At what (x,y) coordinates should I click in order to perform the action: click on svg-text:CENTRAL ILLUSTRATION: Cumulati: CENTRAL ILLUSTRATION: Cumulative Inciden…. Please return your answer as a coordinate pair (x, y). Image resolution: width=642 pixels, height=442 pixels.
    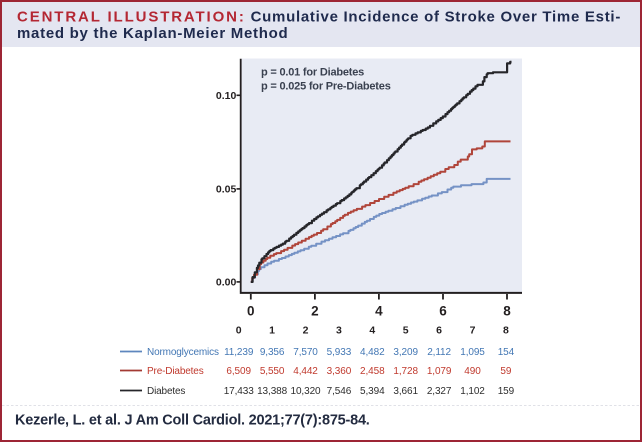
    Looking at the image, I should click on (319, 17).